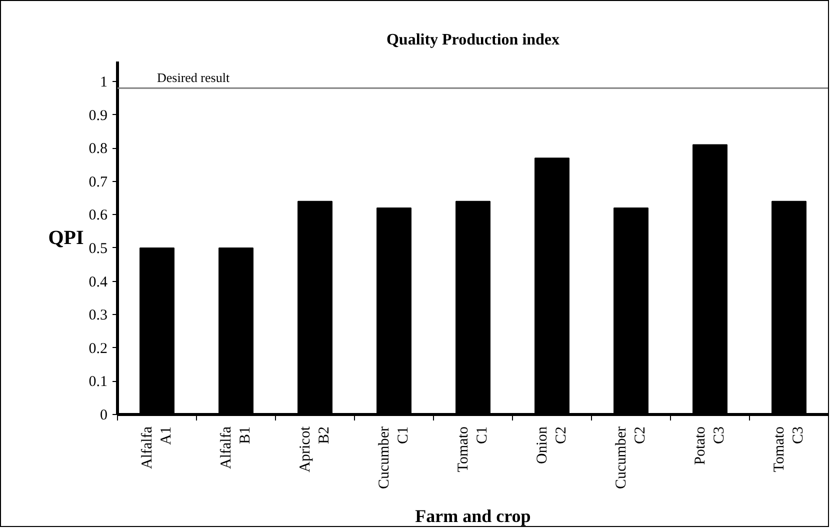 The width and height of the screenshot is (831, 529). What do you see at coordinates (98, 182) in the screenshot?
I see `y-tick-label: 0.7` at bounding box center [98, 182].